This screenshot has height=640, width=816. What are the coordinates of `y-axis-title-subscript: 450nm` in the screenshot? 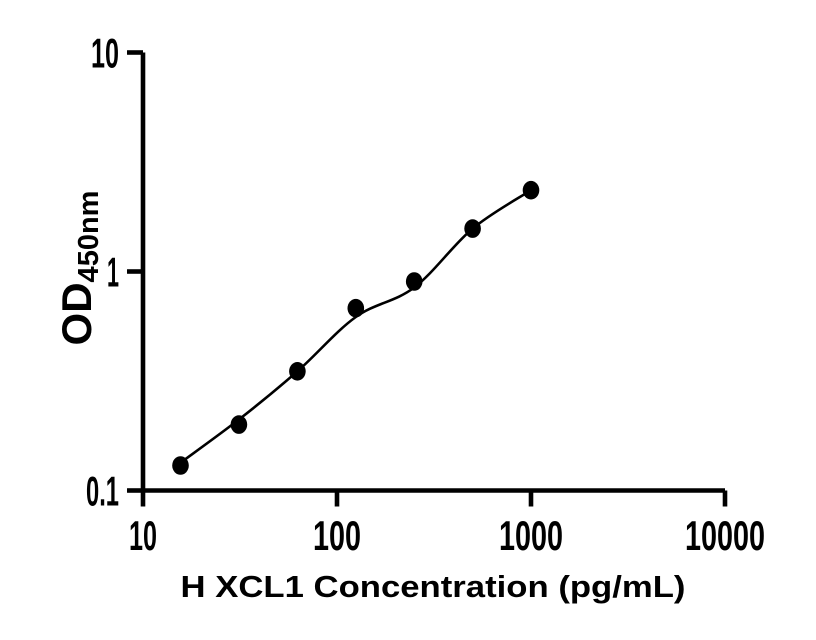 It's located at (89, 237).